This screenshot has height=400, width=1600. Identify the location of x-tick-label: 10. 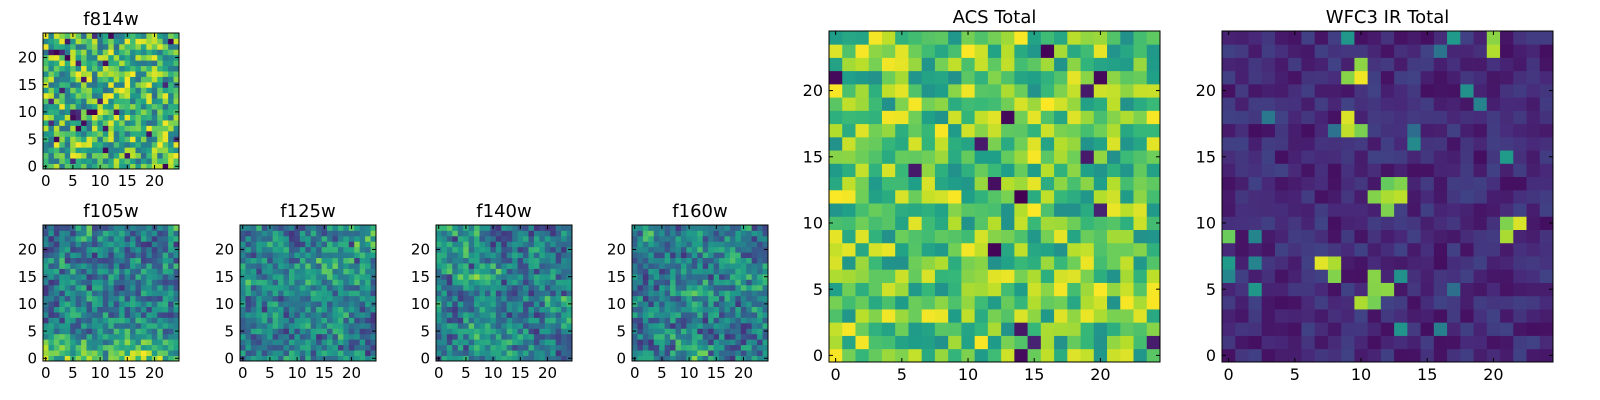
(297, 373).